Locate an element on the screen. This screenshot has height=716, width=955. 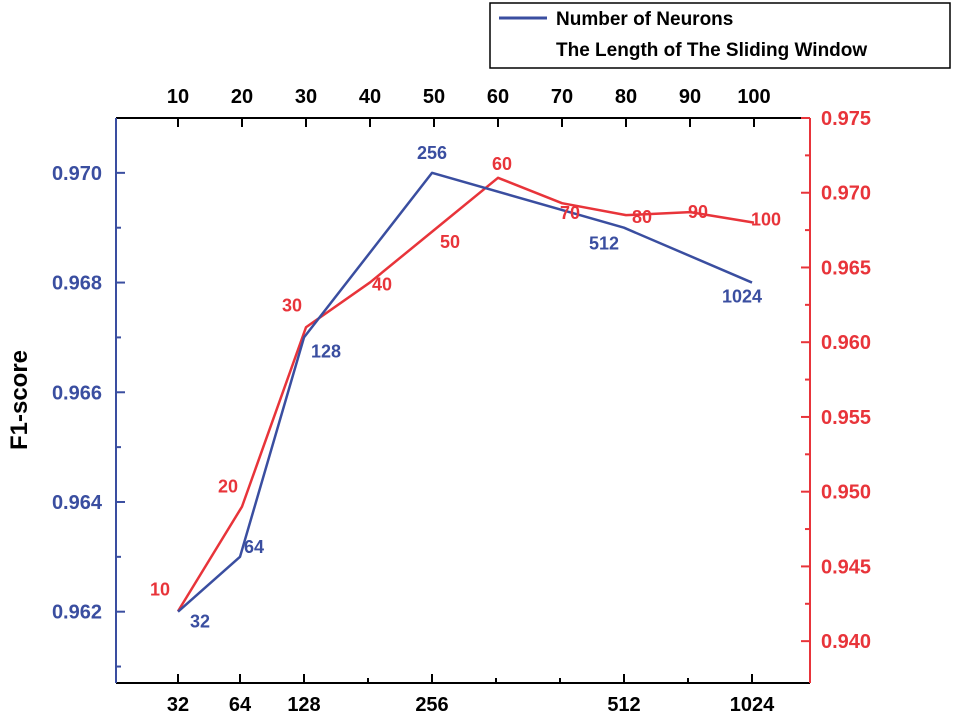
bottom-tick-label: 256 is located at coordinates (431, 705).